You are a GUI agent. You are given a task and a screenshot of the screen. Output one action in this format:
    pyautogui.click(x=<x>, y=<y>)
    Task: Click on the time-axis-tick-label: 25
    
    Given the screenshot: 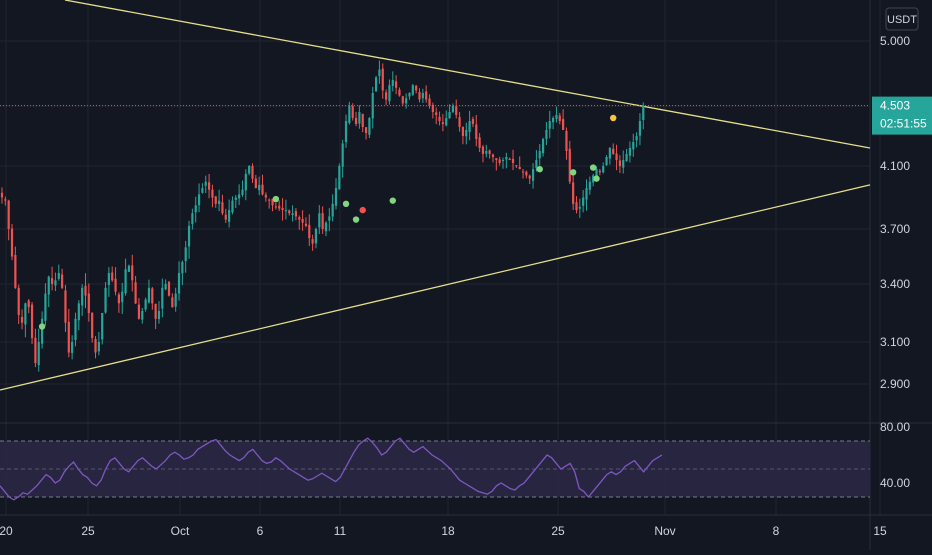 What is the action you would take?
    pyautogui.click(x=88, y=531)
    